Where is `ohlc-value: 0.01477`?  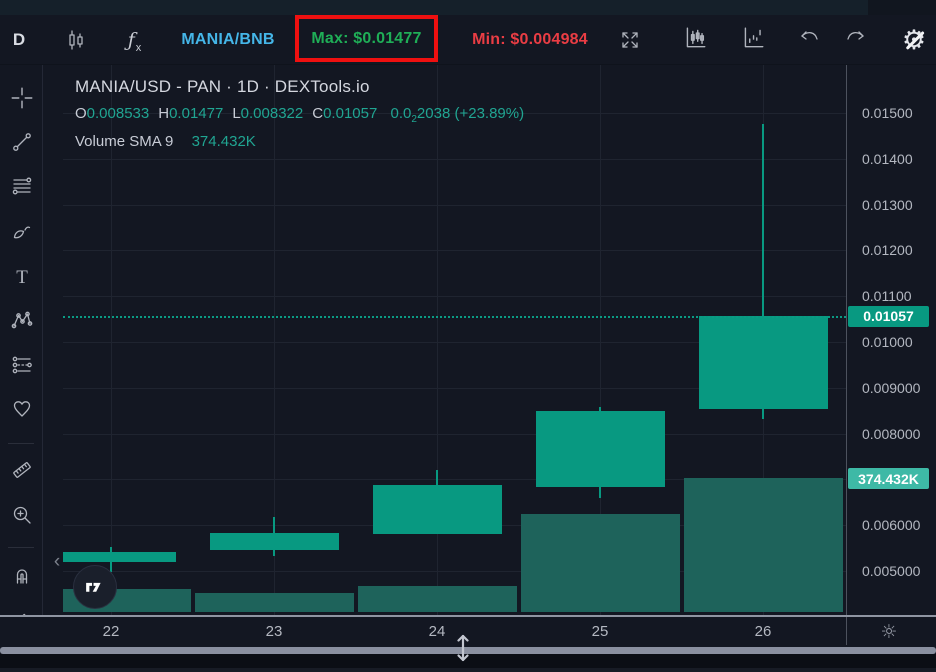
ohlc-value: 0.01477 is located at coordinates (196, 113).